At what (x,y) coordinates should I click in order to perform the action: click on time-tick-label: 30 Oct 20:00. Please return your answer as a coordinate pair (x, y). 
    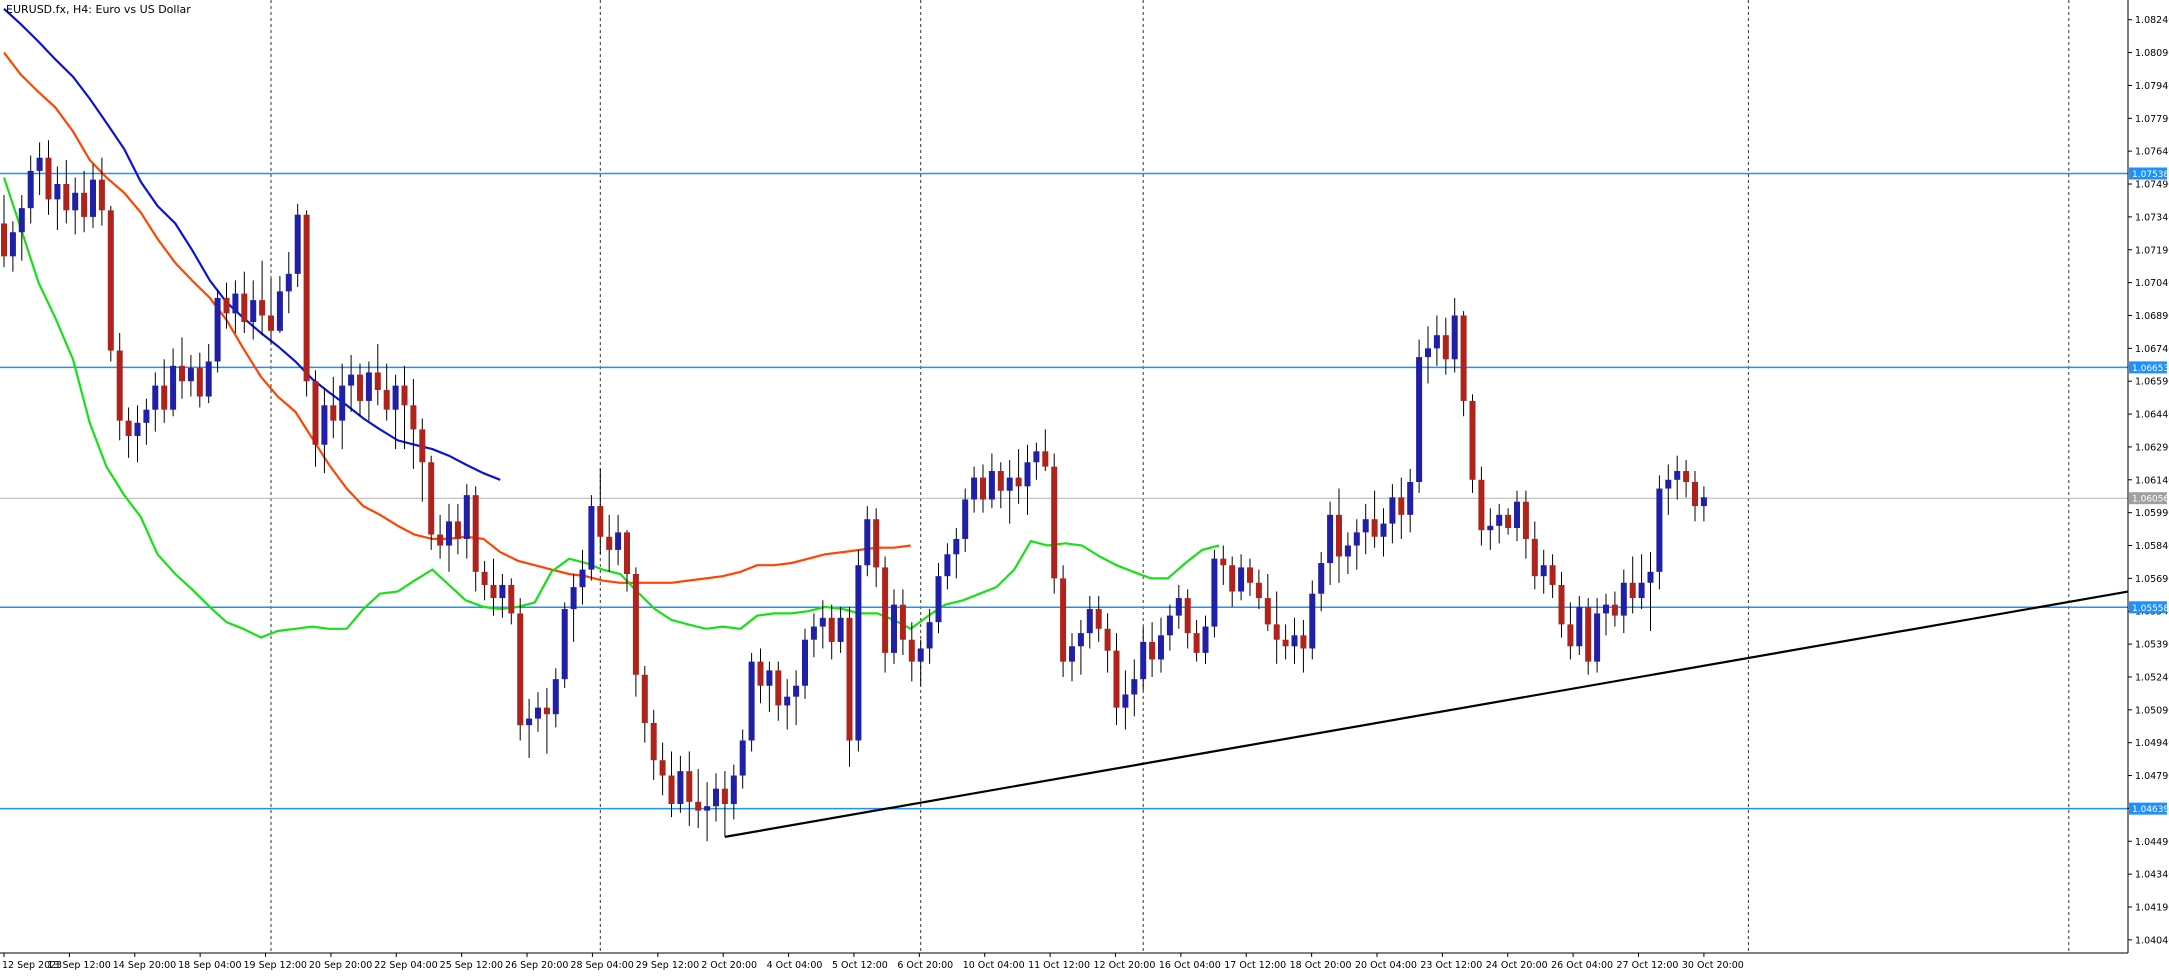
    Looking at the image, I should click on (1713, 965).